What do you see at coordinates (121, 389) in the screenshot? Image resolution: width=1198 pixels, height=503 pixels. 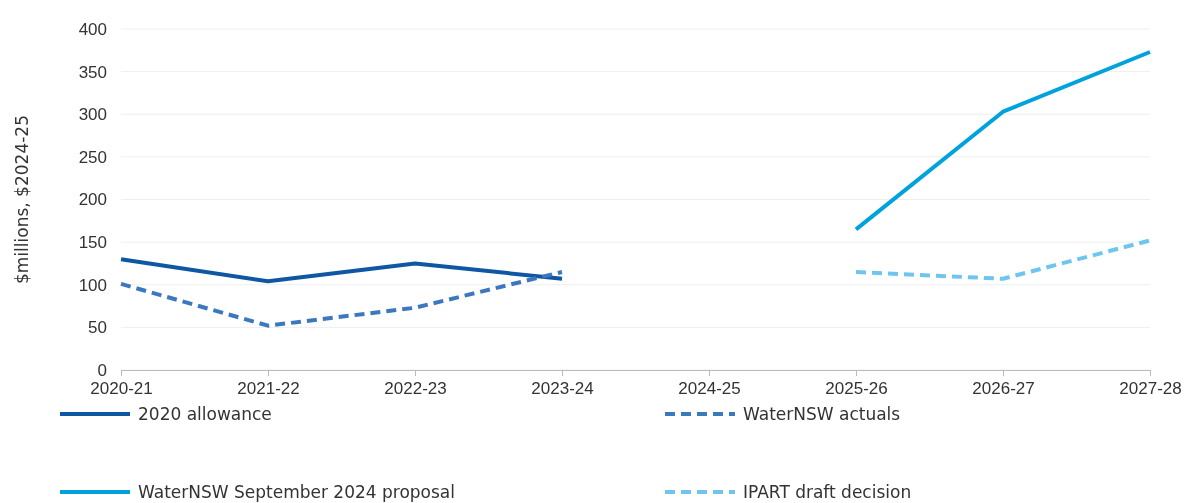 I see `x-tick-label: 2020-21` at bounding box center [121, 389].